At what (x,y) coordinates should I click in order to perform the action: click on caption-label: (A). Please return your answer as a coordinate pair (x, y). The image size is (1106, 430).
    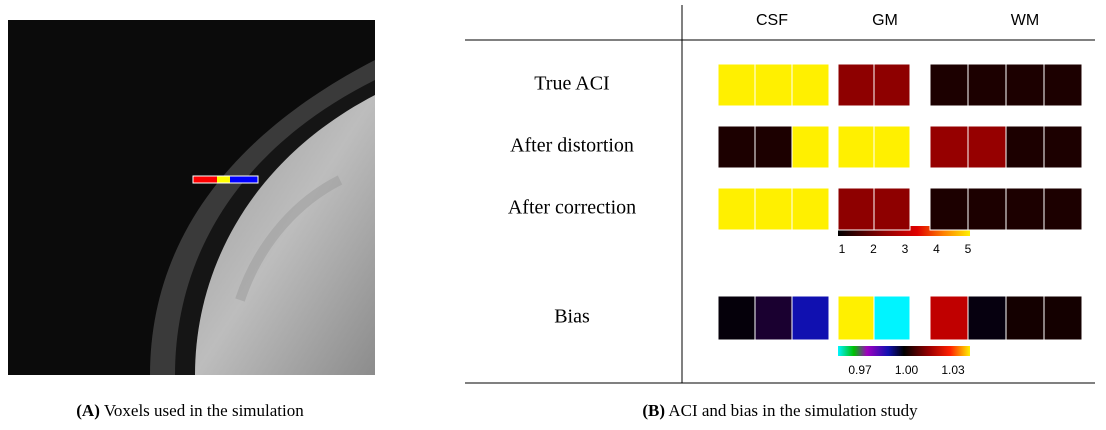
    Looking at the image, I should click on (88, 410).